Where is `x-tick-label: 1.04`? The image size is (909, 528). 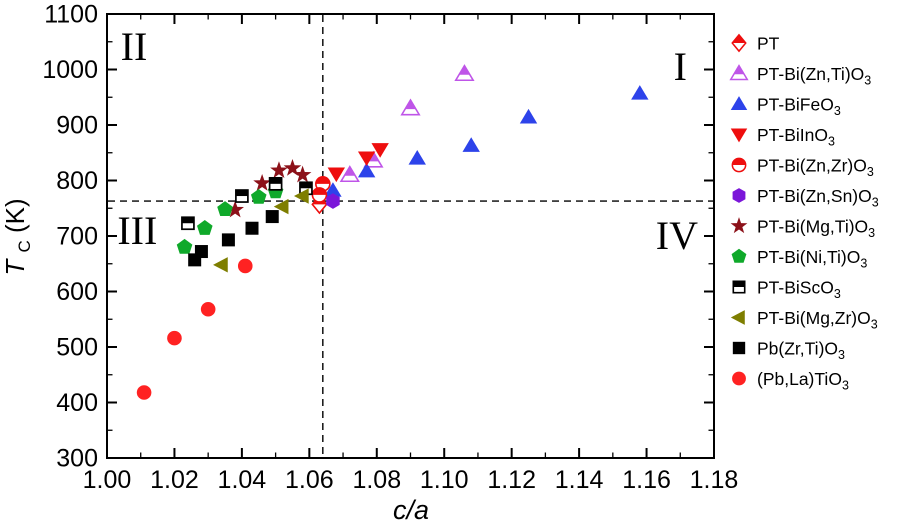 x-tick-label: 1.04 is located at coordinates (242, 480).